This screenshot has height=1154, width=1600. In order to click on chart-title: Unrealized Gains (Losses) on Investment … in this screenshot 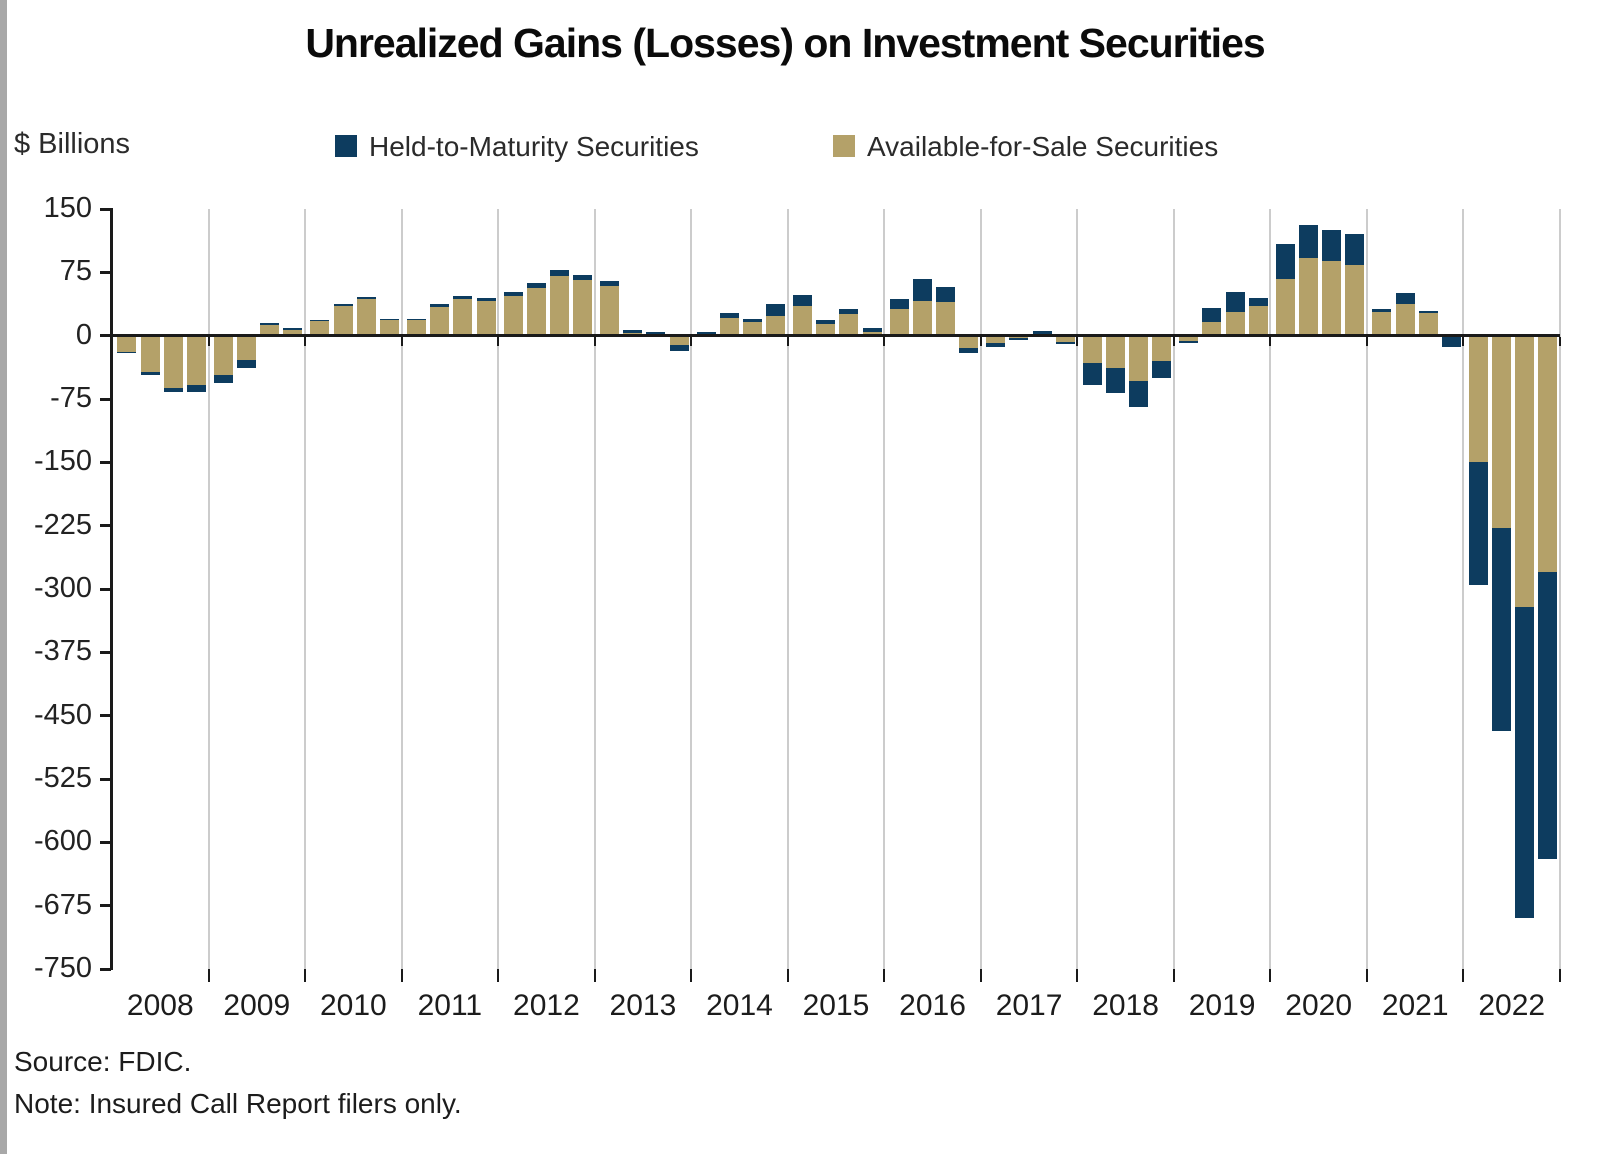, I will do `click(785, 43)`.